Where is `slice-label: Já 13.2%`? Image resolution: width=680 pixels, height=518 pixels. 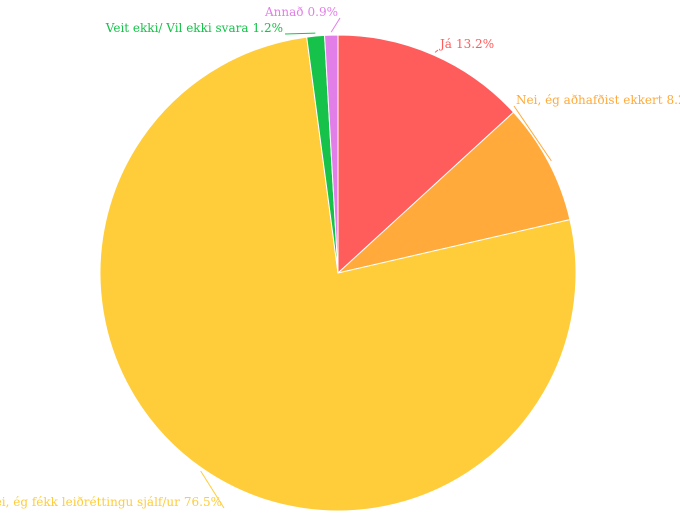
slice-label: Já 13.2% is located at coordinates (466, 44).